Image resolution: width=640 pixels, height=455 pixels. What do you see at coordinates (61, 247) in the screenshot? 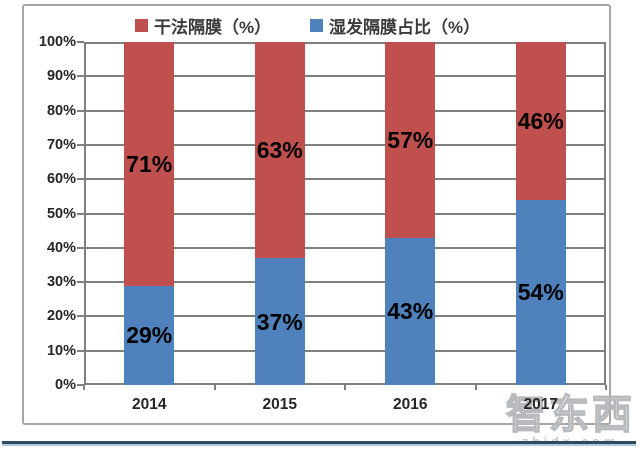
I see `y-axis-label: 40%` at bounding box center [61, 247].